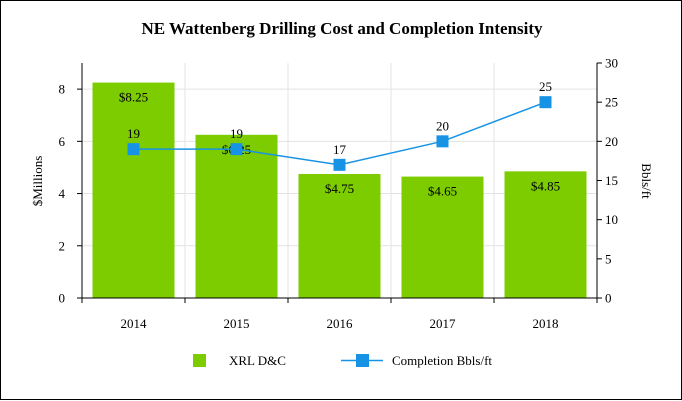 The width and height of the screenshot is (682, 401). I want to click on x-tick-label: 2014, so click(134, 323).